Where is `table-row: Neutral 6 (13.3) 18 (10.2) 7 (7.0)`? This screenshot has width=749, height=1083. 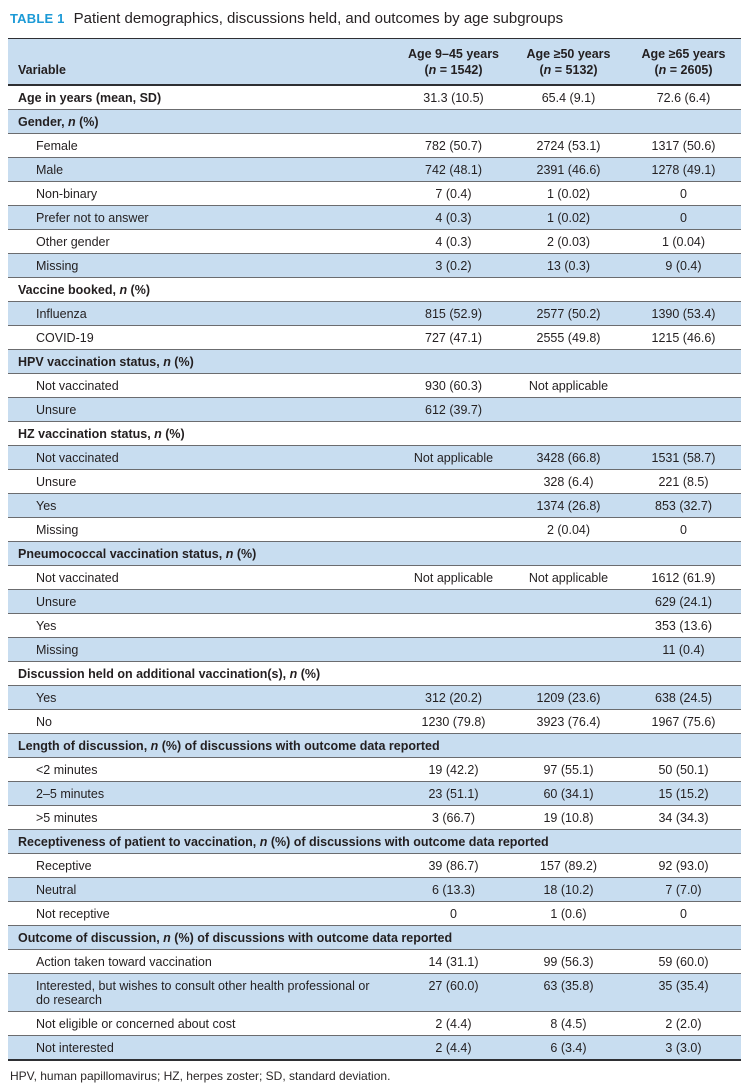
table-row: Neutral 6 (13.3) 18 (10.2) 7 (7.0) is located at coordinates (374, 889).